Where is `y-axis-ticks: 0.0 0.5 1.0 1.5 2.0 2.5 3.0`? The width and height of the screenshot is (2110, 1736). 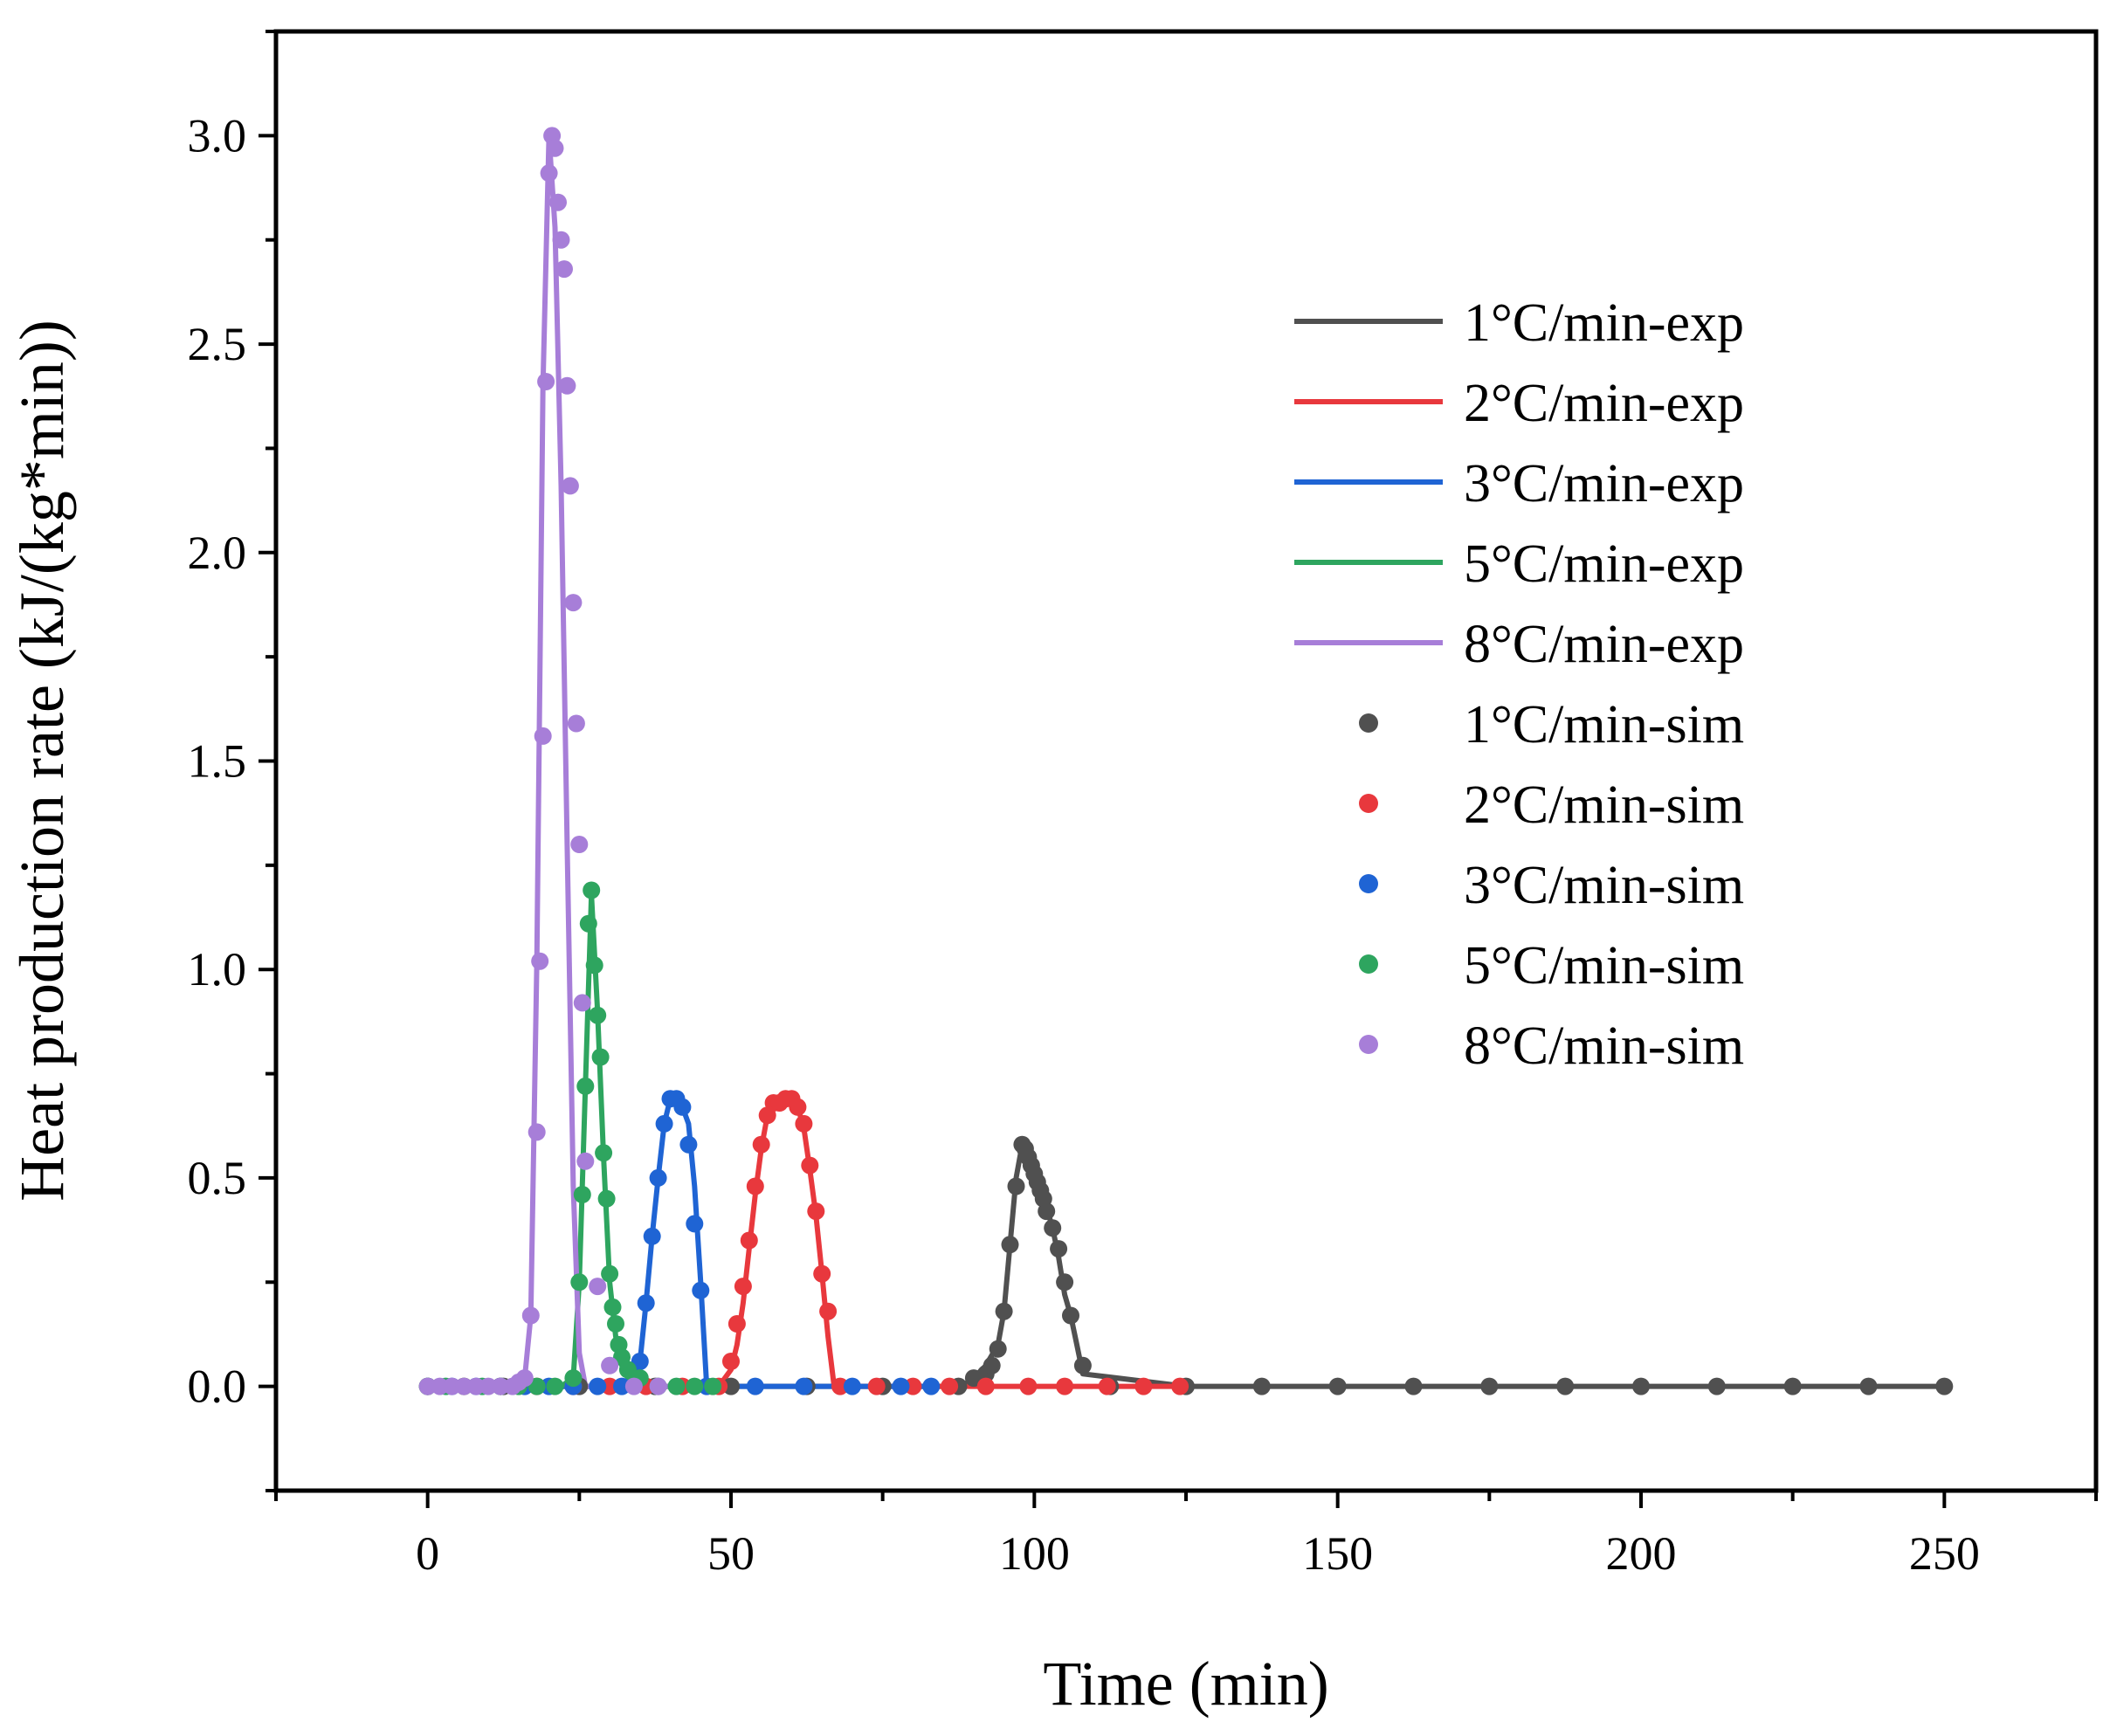
y-axis-ticks: 0.0 0.5 1.0 1.5 2.0 2.5 3.0 is located at coordinates (232, 761).